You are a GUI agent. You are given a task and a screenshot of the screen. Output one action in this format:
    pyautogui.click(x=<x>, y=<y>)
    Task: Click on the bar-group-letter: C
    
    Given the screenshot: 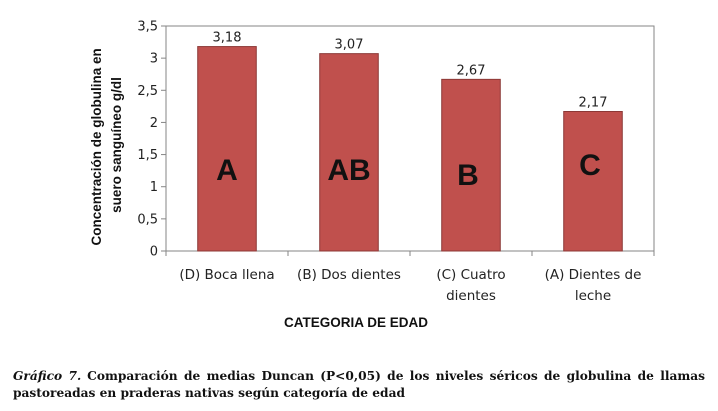 What is the action you would take?
    pyautogui.click(x=590, y=165)
    